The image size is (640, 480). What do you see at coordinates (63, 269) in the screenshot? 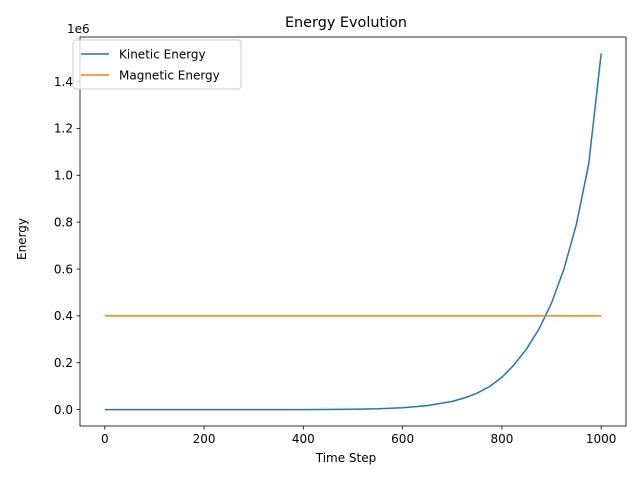
I see `y-tick-label: 0.6` at bounding box center [63, 269].